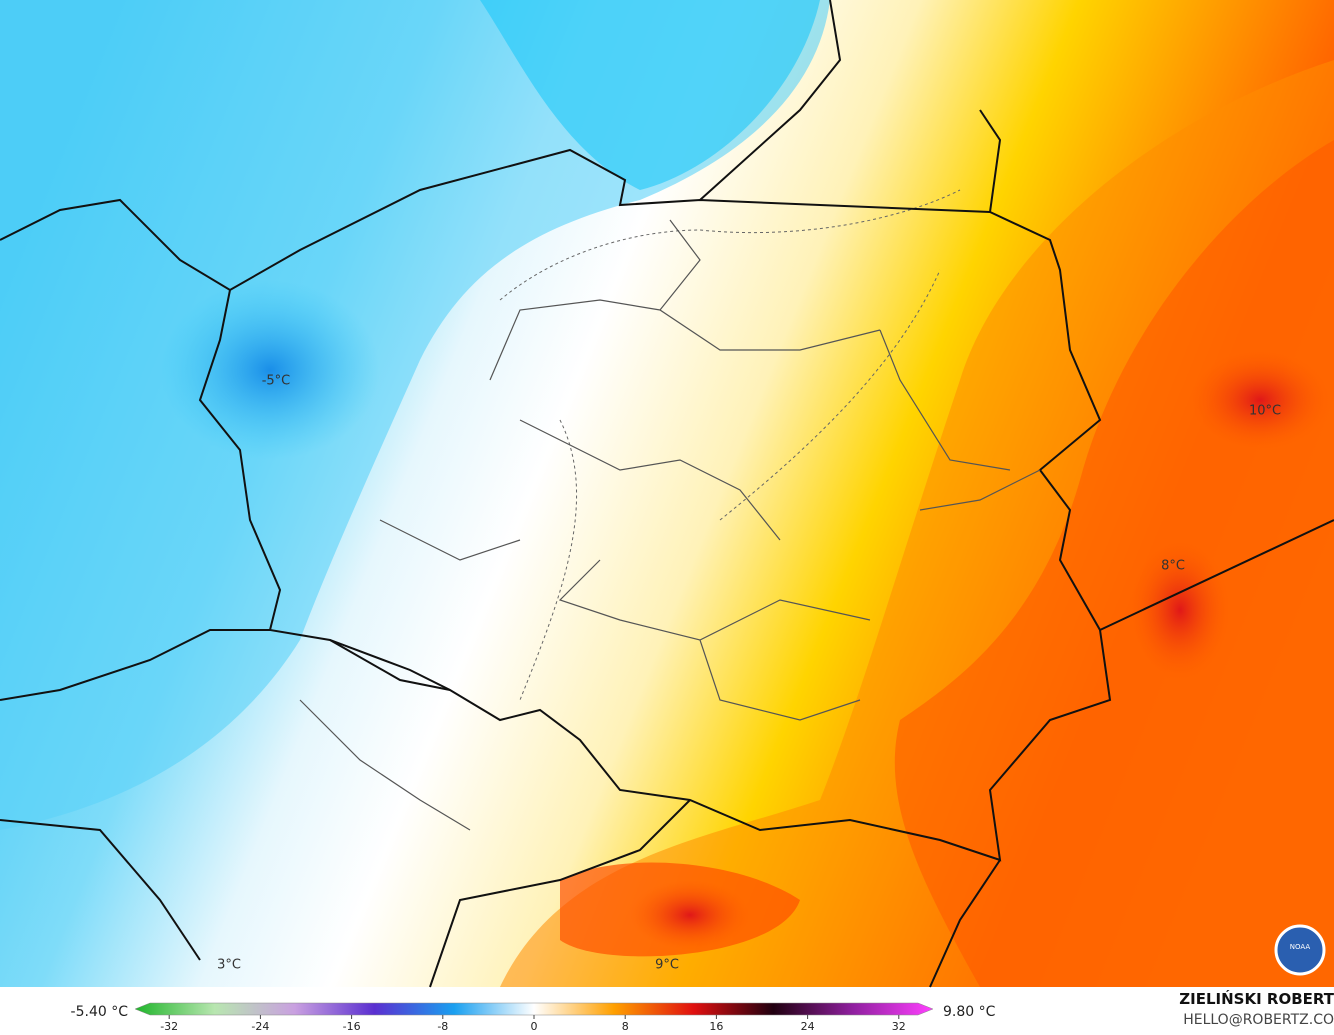  I want to click on map-label: 8°C, so click(1173, 566).